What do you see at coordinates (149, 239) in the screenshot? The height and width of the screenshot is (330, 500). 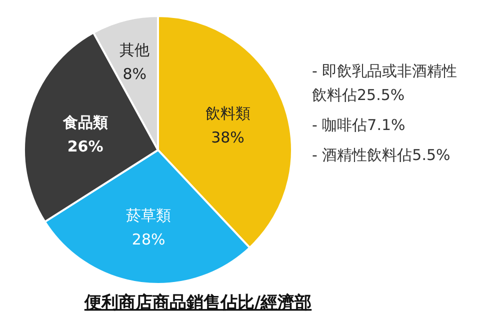 I see `data-label: 28%` at bounding box center [149, 239].